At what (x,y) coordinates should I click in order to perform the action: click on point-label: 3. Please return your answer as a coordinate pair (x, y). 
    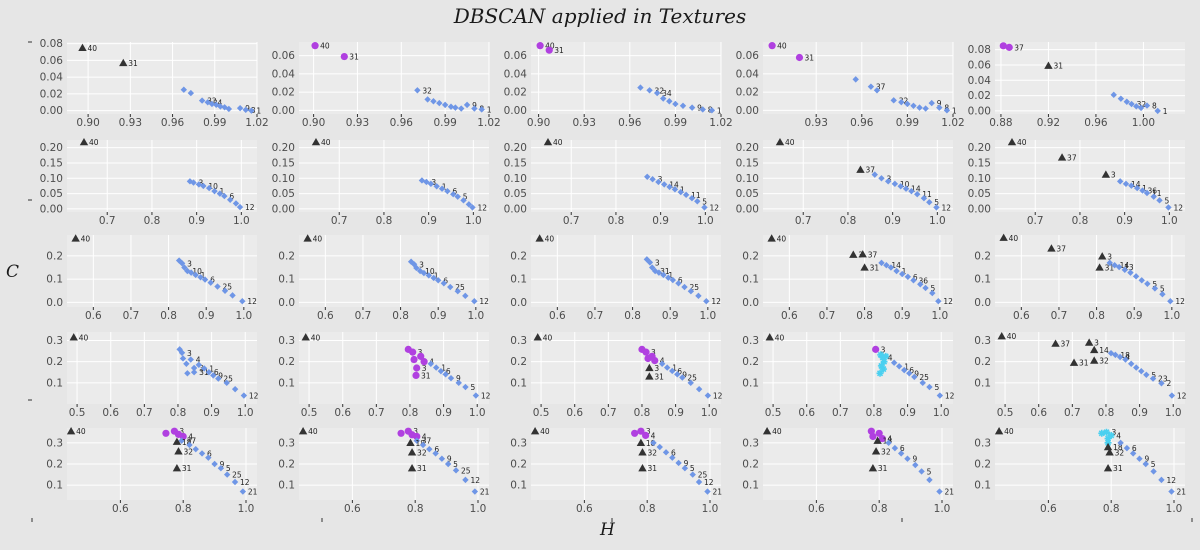
    Looking at the image, I should click on (660, 179).